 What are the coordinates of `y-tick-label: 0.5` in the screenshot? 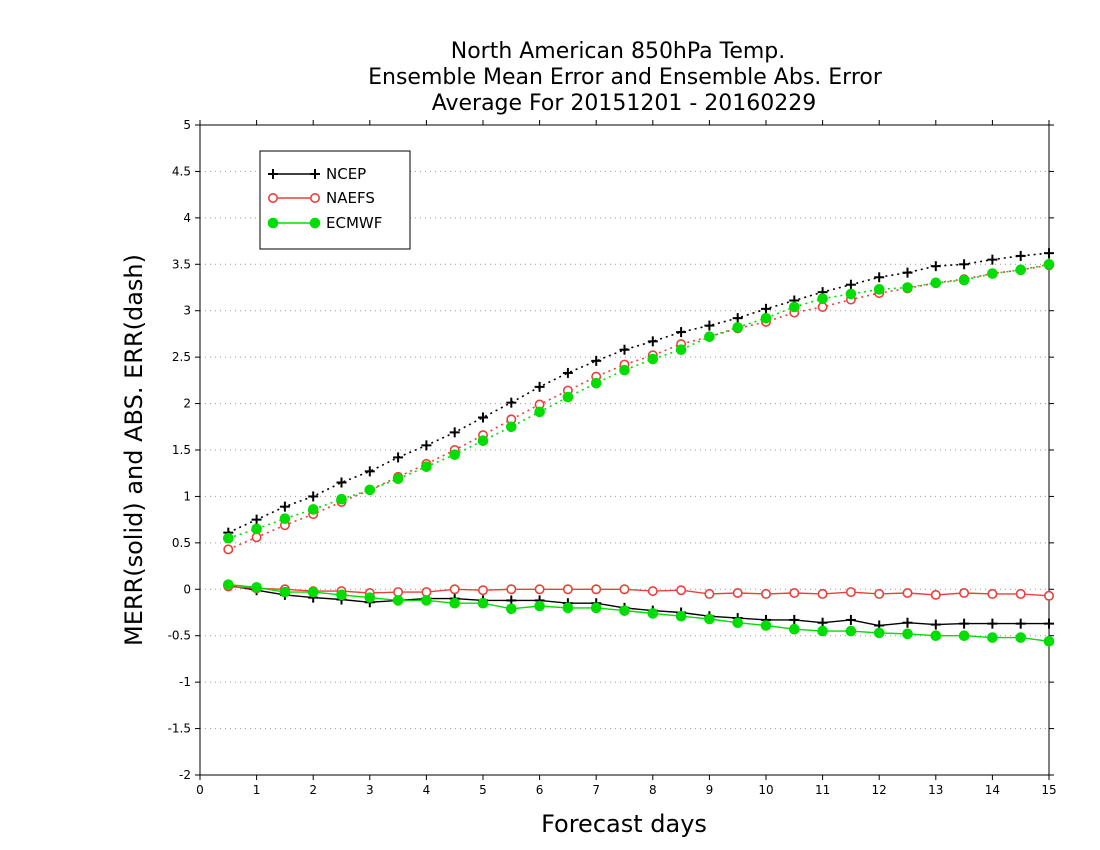 It's located at (181, 543).